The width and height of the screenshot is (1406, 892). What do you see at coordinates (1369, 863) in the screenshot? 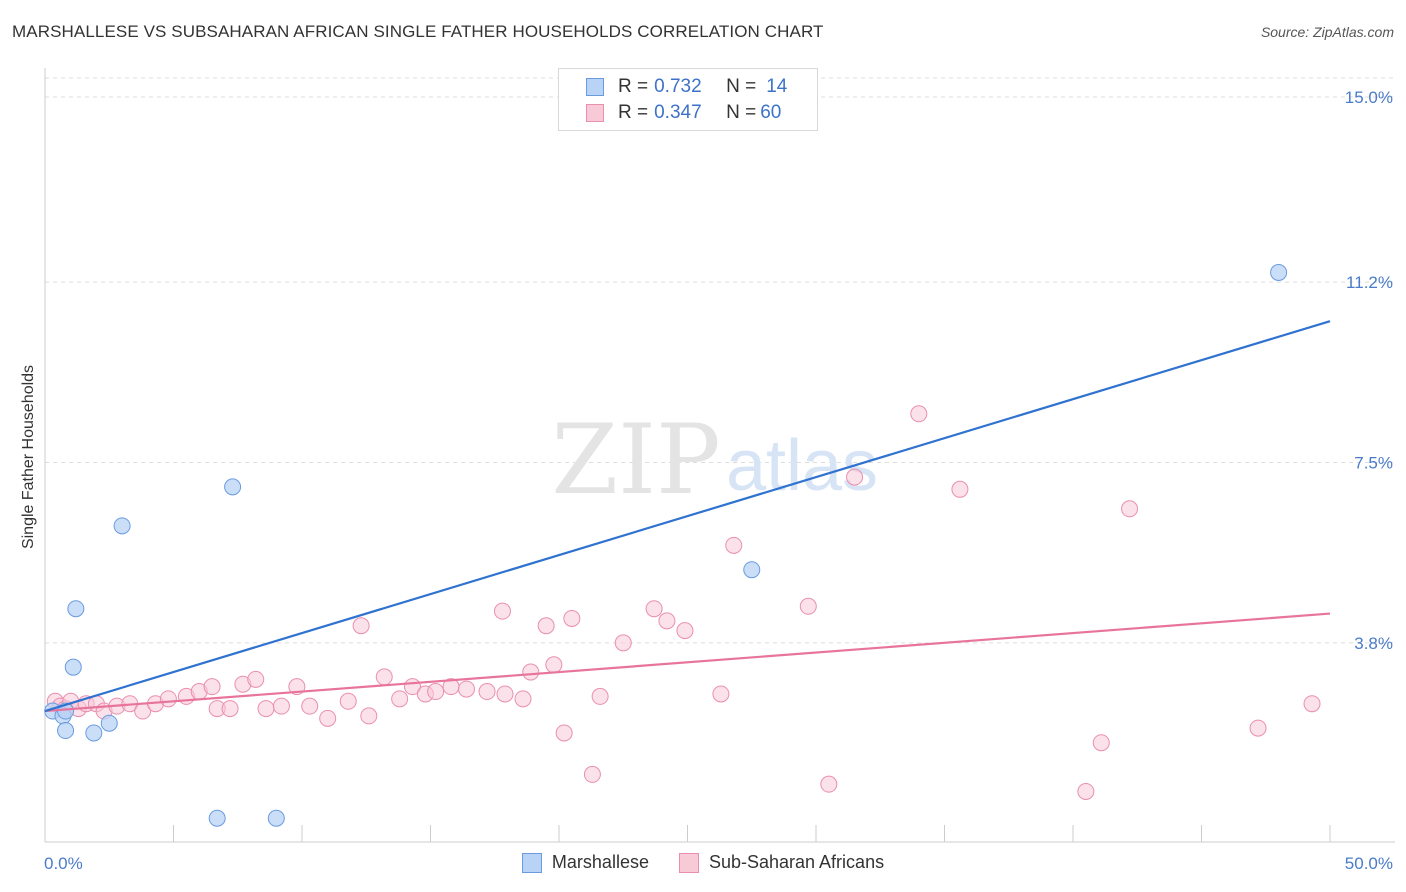
I see `x-tick-label-max: 50.0%` at bounding box center [1369, 863].